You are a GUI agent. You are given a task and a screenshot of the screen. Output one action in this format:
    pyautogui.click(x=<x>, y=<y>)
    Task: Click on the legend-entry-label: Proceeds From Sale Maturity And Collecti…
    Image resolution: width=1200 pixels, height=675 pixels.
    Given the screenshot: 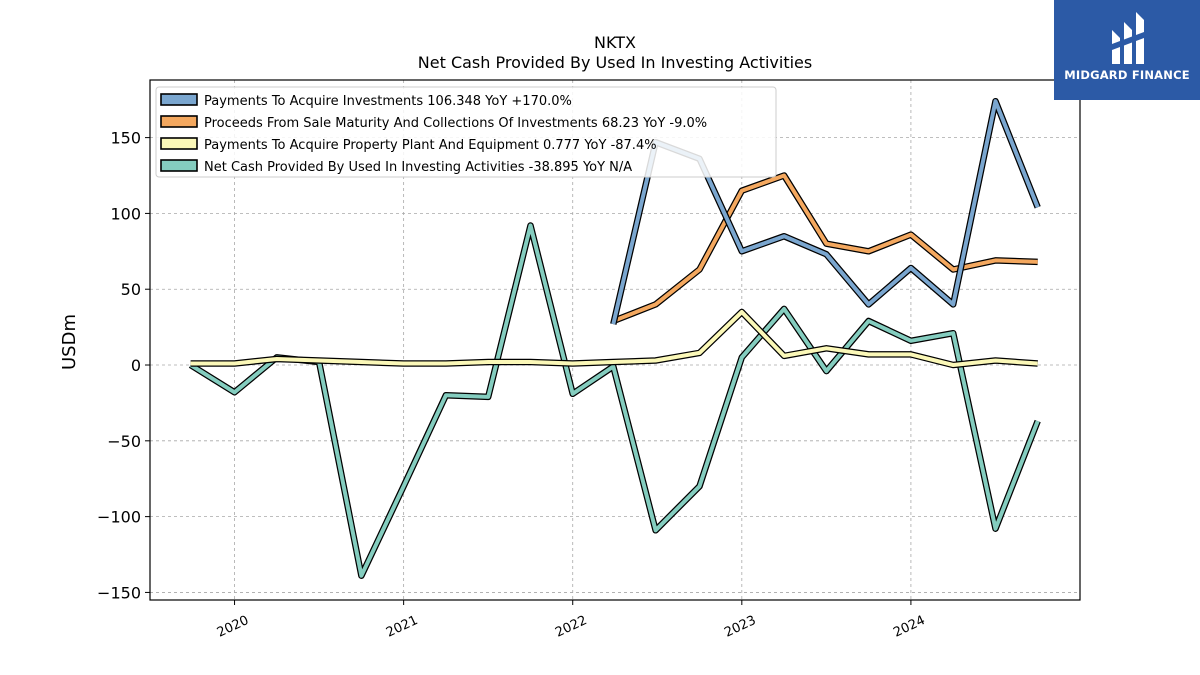 What is the action you would take?
    pyautogui.click(x=455, y=123)
    